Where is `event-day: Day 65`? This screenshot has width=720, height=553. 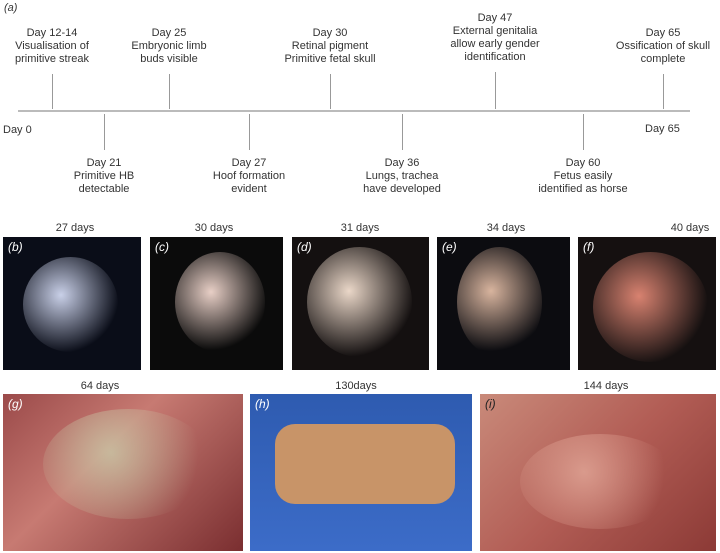
event-day: Day 65 is located at coordinates (663, 33).